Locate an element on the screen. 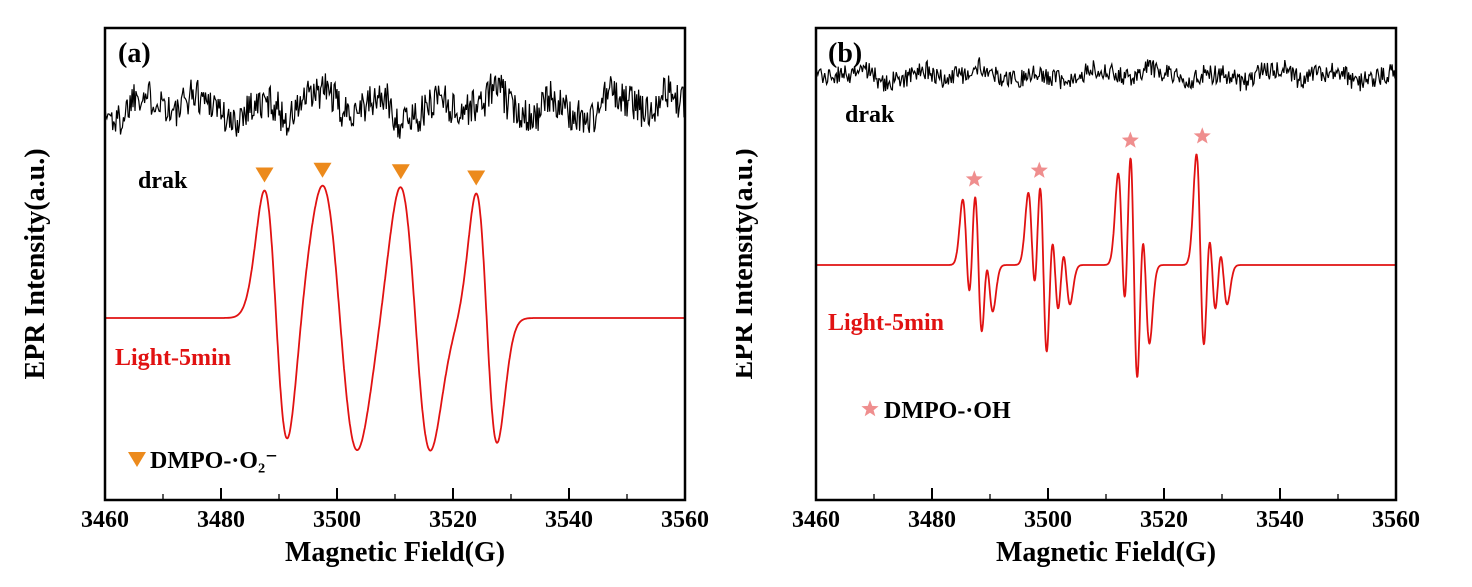 The width and height of the screenshot is (1472, 587). legend: DMPO-·O₂⁻ is located at coordinates (203, 461).